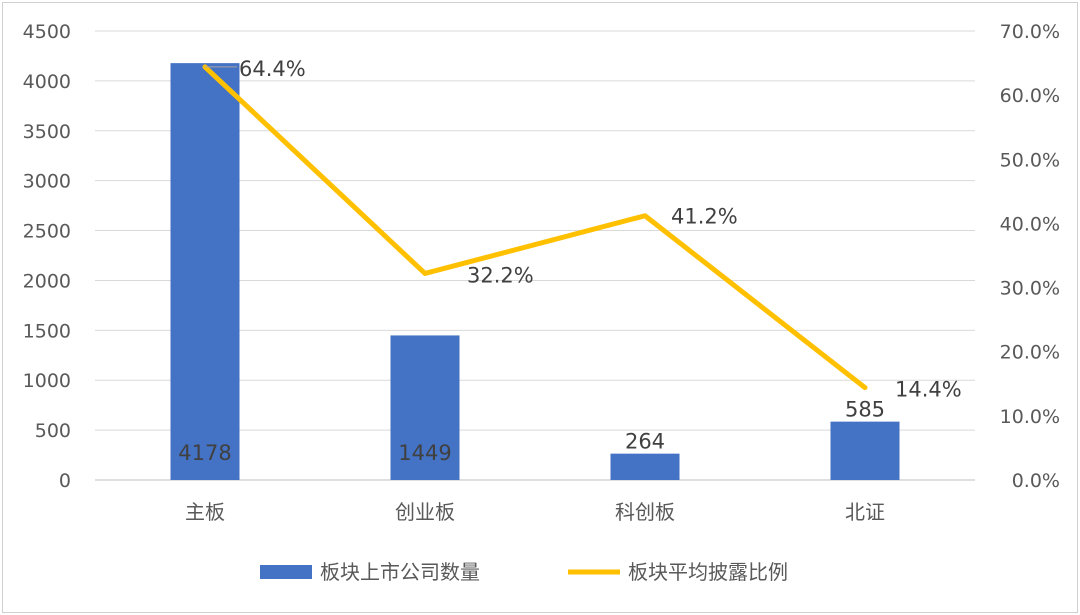  What do you see at coordinates (205, 512) in the screenshot?
I see `x-category-label: 主板` at bounding box center [205, 512].